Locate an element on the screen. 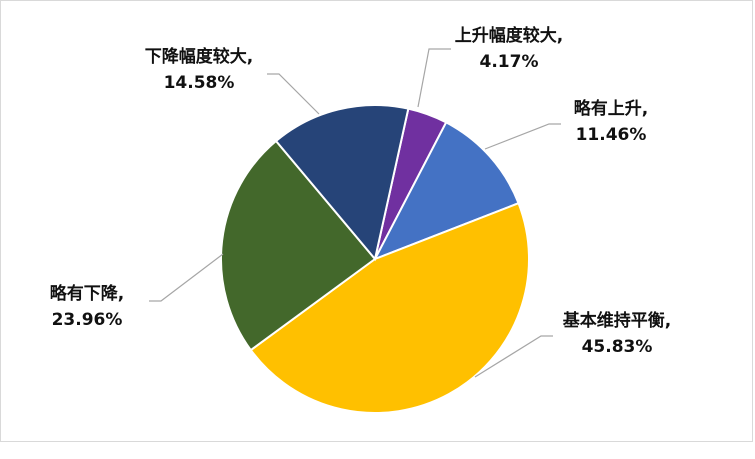 The width and height of the screenshot is (755, 459). slice-value-label-5: 14.58% is located at coordinates (199, 83).